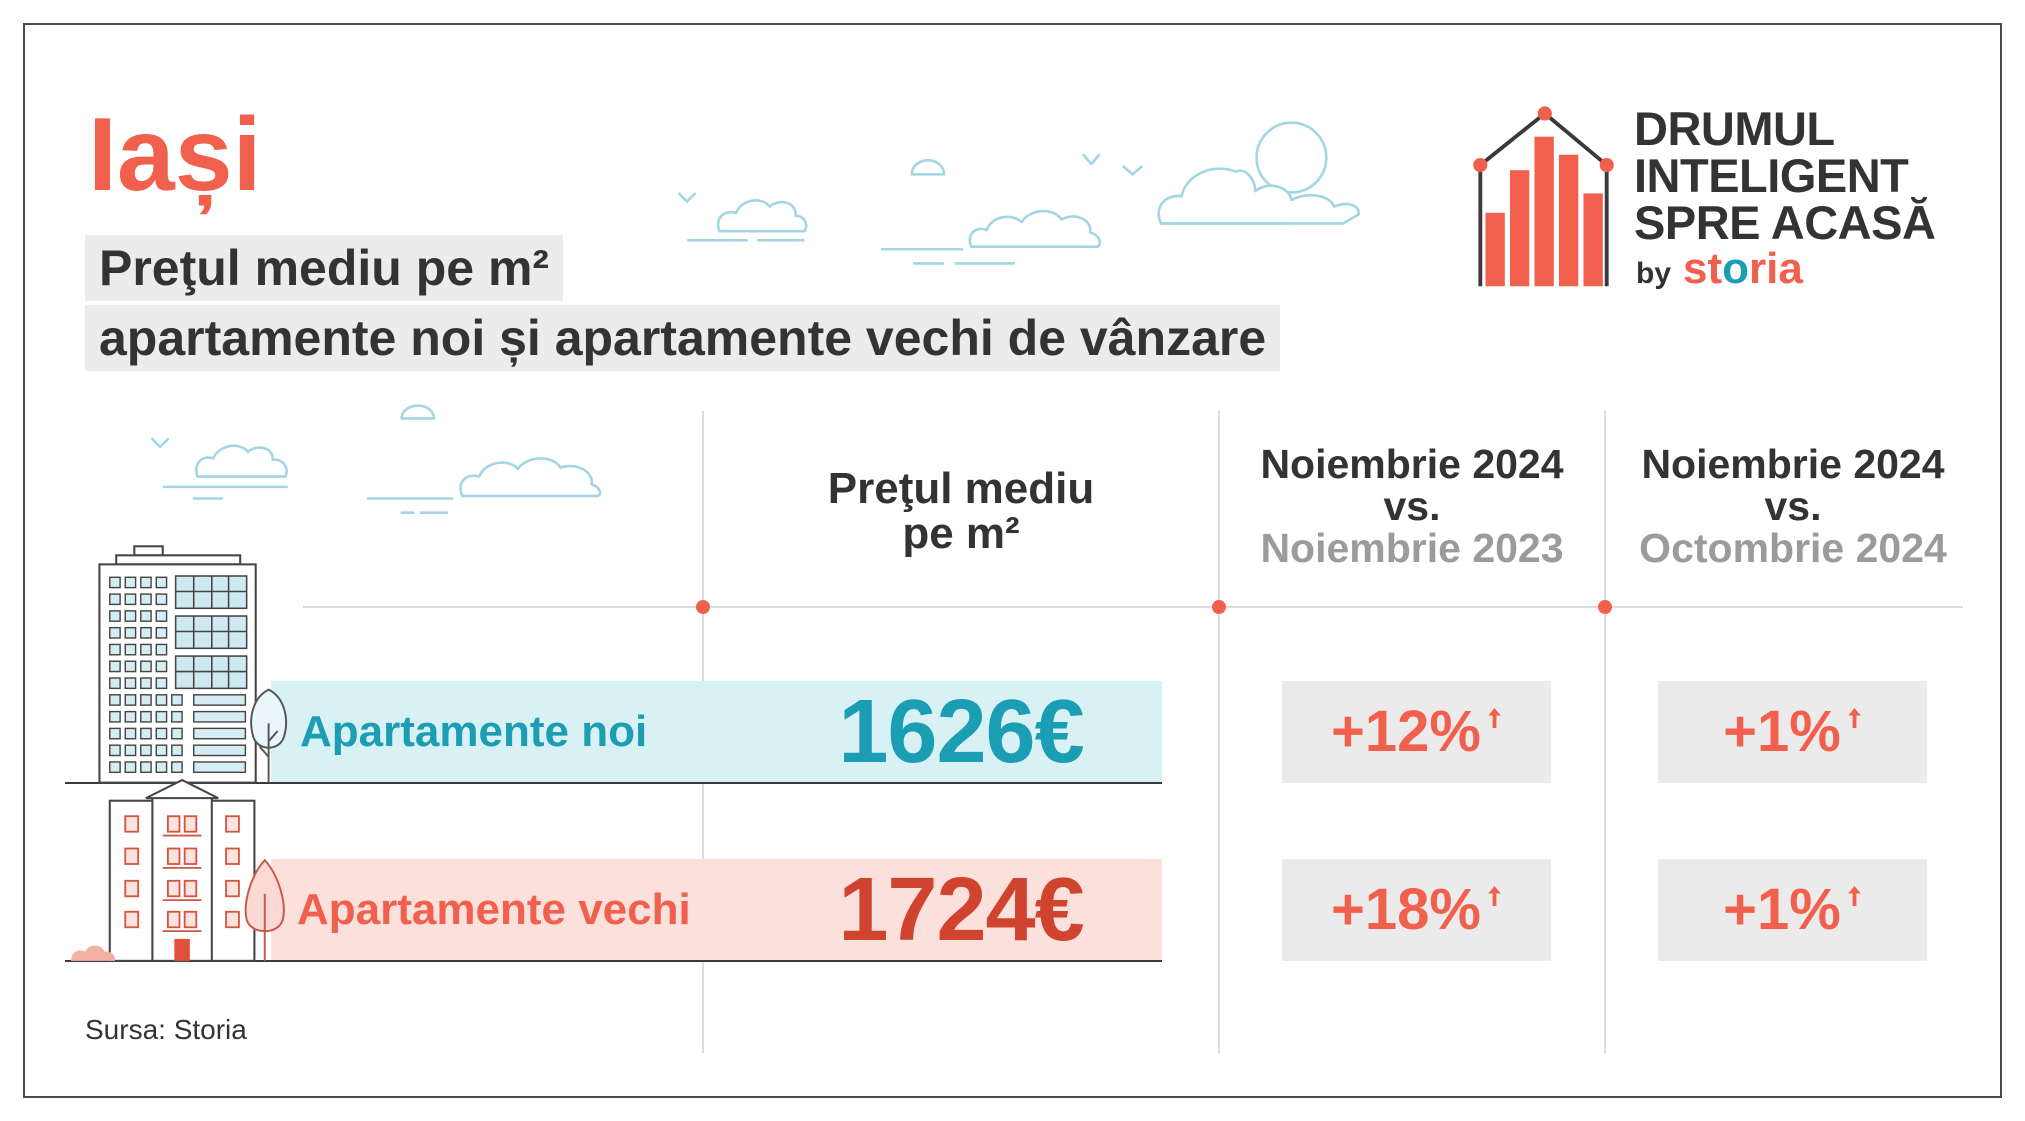 This screenshot has width=2025, height=1121. I want to click on subtitle-box: Preţul mediu pe m², so click(324, 268).